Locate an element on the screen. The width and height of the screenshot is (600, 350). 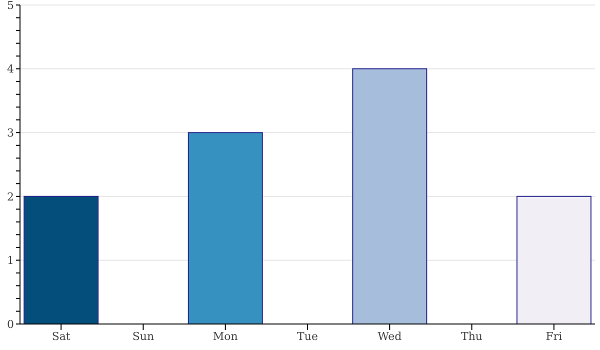
y-tick-label: 2 is located at coordinates (10, 197).